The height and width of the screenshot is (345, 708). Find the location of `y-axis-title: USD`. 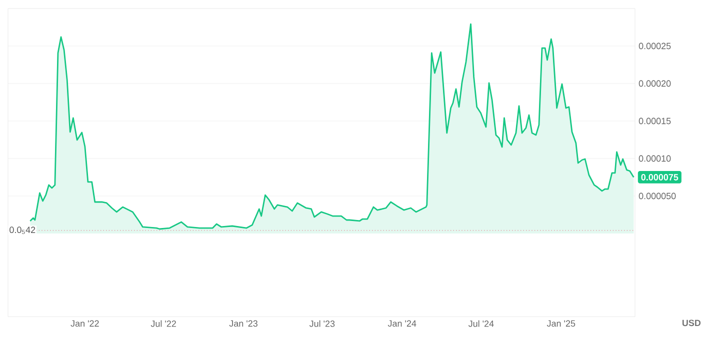

y-axis-title: USD is located at coordinates (691, 323).